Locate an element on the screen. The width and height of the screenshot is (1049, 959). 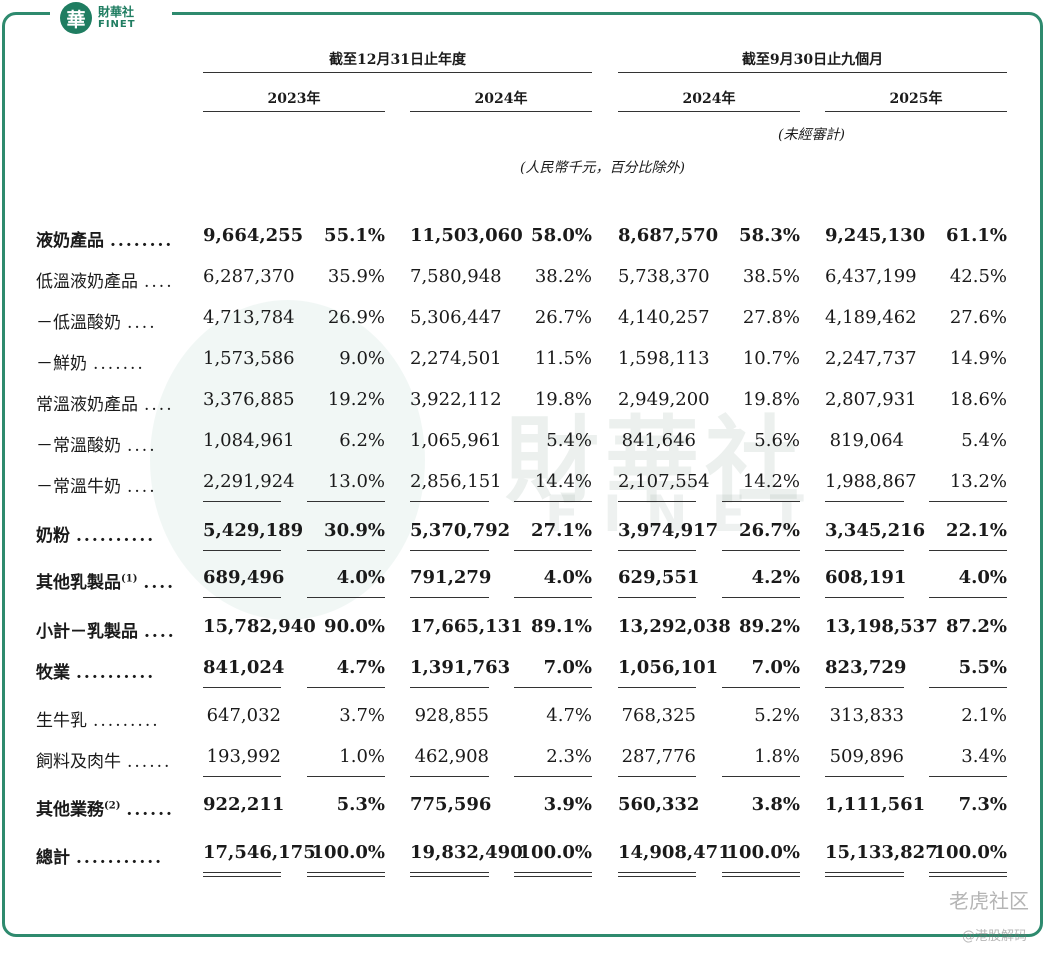
amount-cell: 5,429,189 is located at coordinates (253, 530).